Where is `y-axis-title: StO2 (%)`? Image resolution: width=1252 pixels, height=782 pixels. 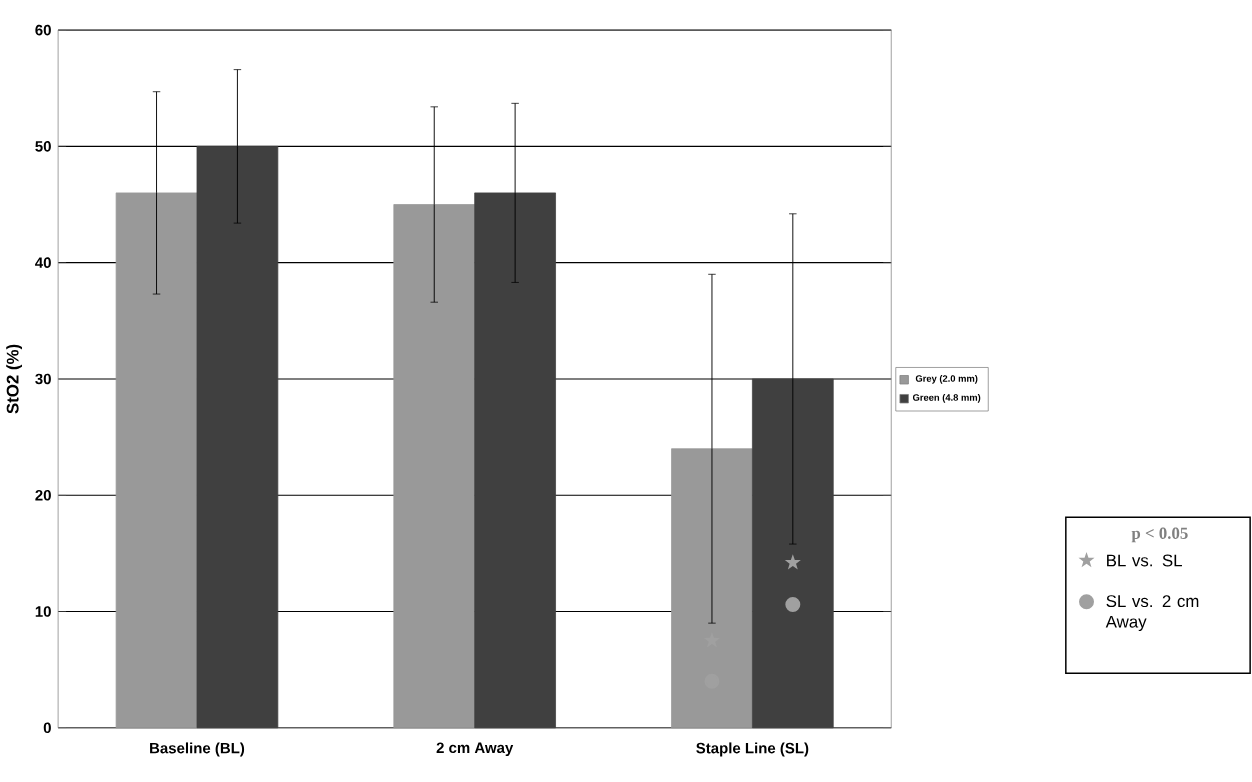 y-axis-title: StO2 (%) is located at coordinates (14, 379).